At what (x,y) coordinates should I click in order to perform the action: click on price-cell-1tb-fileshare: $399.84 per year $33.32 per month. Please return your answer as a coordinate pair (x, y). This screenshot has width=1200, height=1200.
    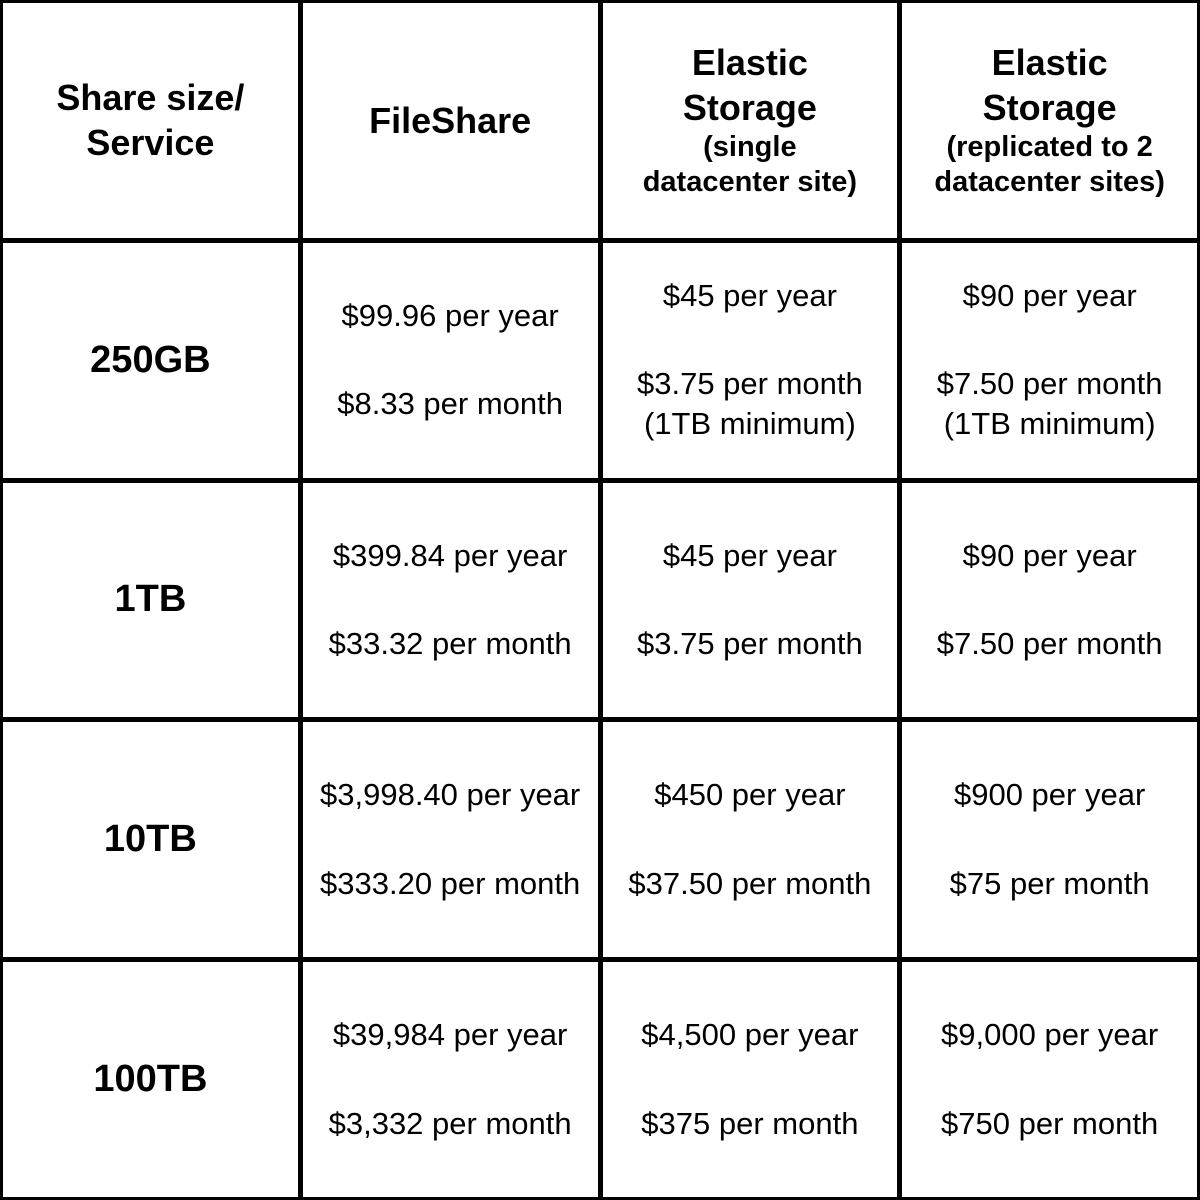
    Looking at the image, I should click on (450, 600).